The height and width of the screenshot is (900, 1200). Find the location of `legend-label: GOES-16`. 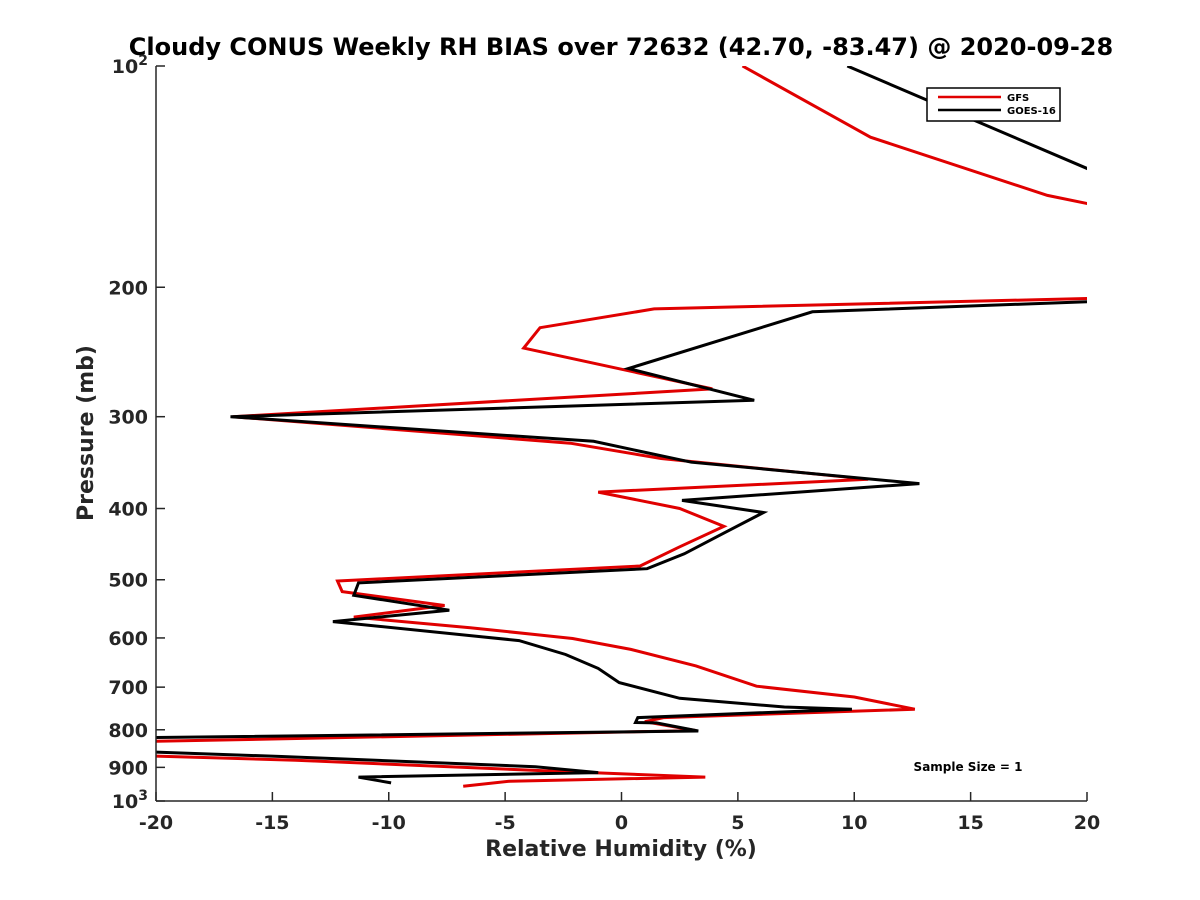

legend-label: GOES-16 is located at coordinates (1031, 111).